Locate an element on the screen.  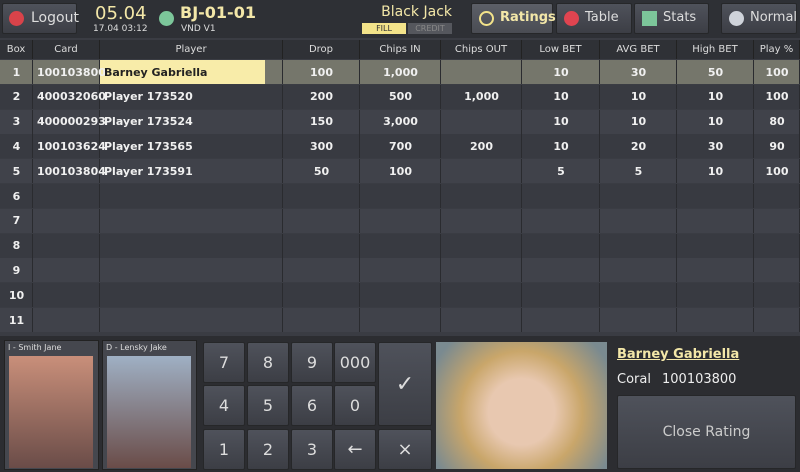
column-header: Play % is located at coordinates (777, 49).